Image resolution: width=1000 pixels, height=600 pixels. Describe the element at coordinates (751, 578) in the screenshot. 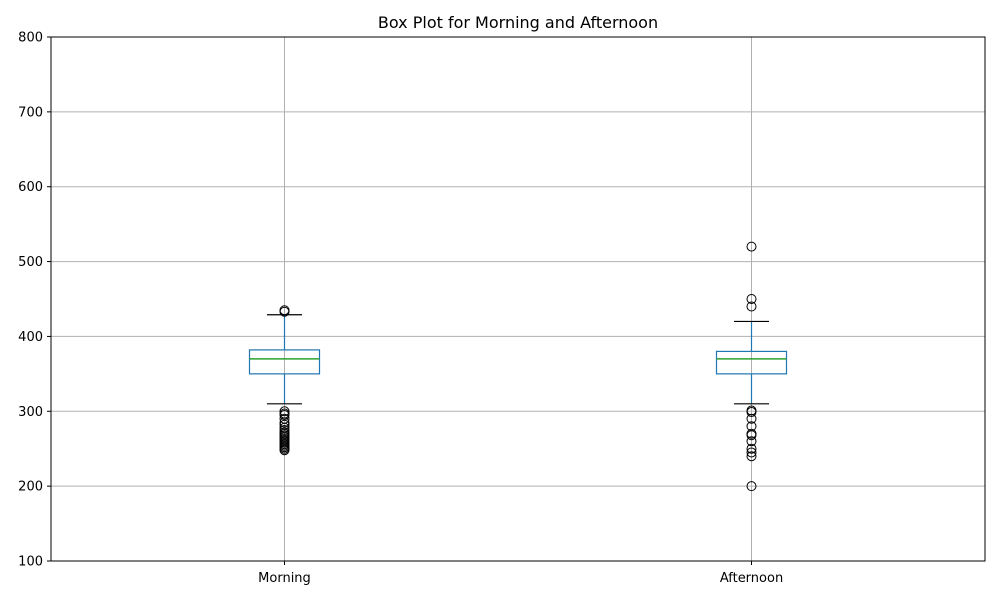

I see `x-tick-label: Afternoon` at that location.